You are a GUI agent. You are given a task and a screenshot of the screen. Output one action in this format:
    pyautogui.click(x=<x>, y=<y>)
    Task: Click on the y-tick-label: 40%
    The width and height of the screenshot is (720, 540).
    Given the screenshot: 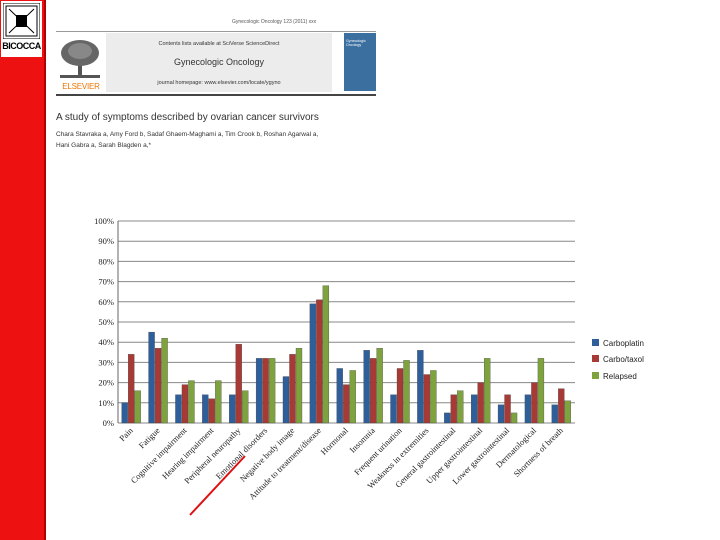 What is the action you would take?
    pyautogui.click(x=106, y=342)
    